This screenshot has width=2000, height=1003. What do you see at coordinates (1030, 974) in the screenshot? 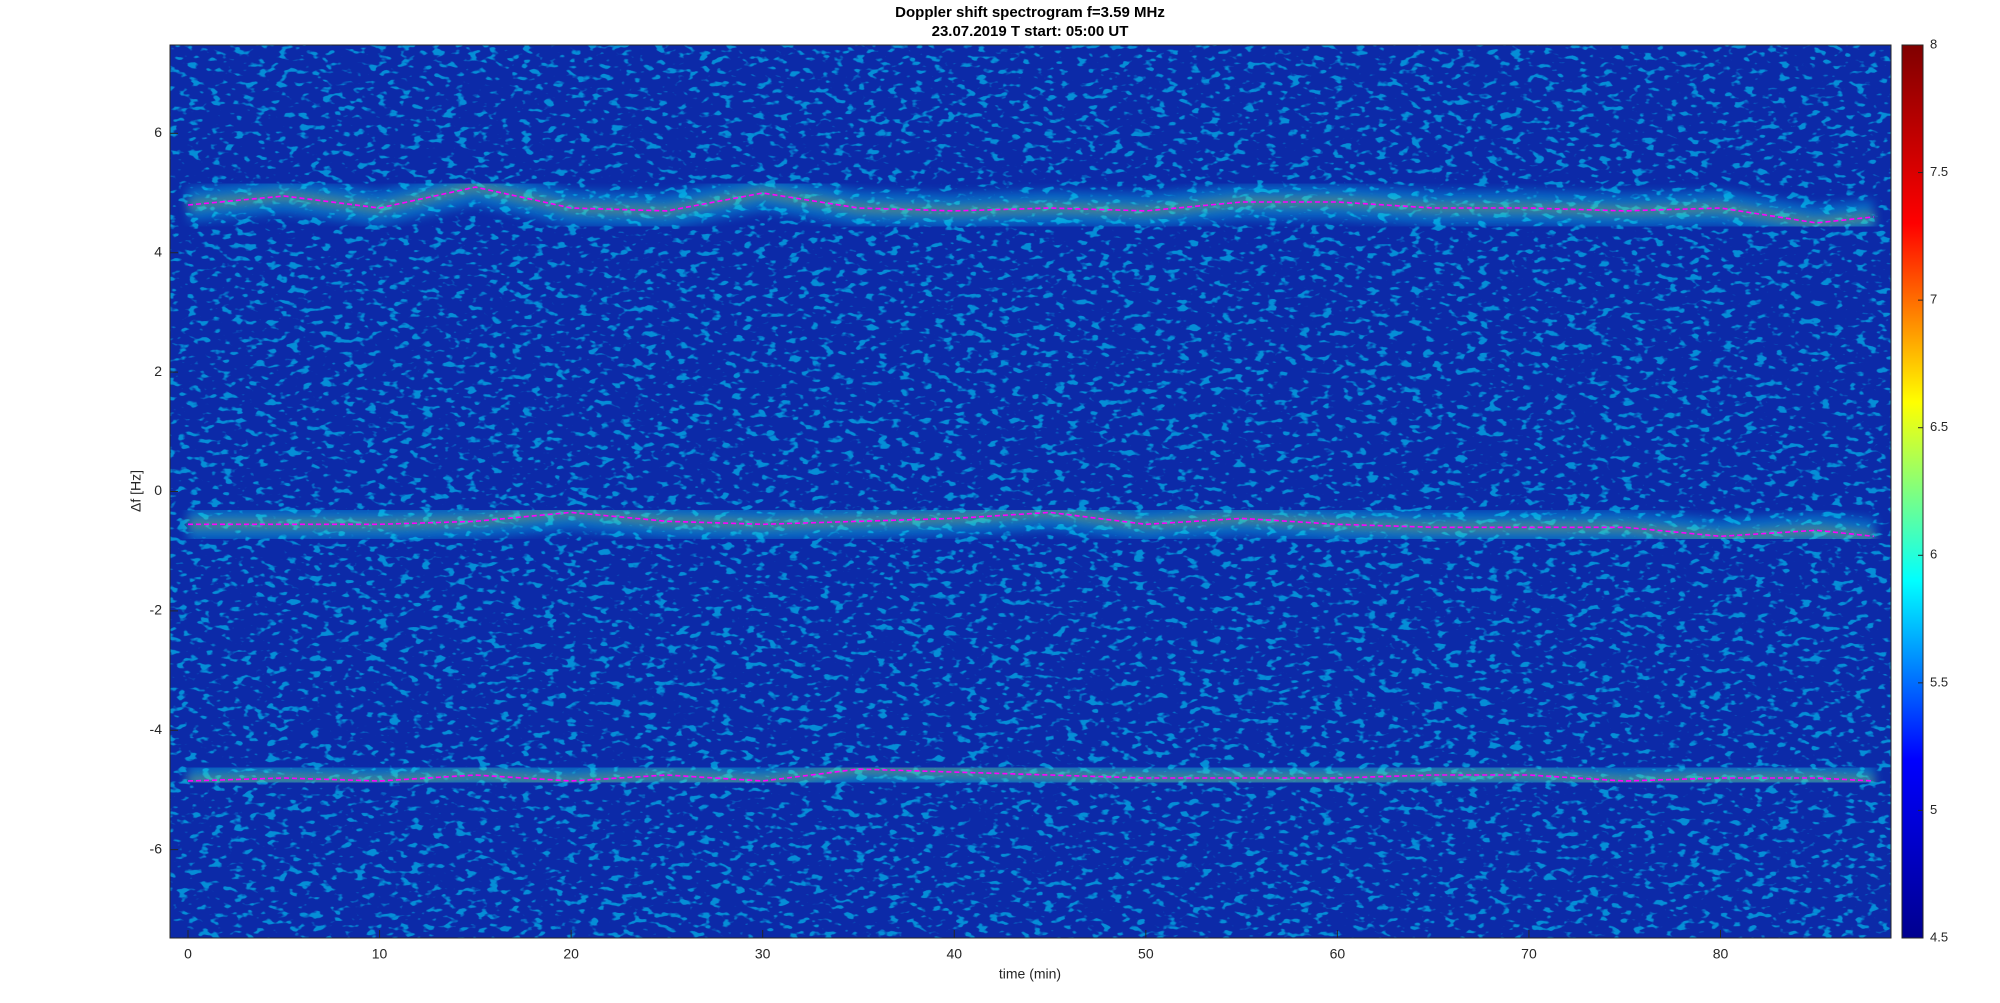
I see `x-axis-label: time (min)` at bounding box center [1030, 974].